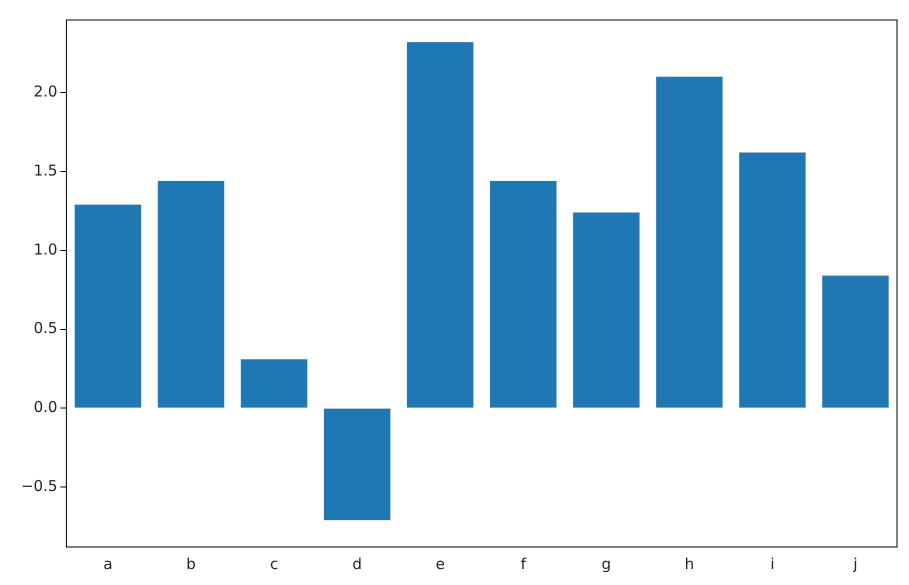 The image size is (909, 585). I want to click on x-tick-label: f, so click(523, 563).